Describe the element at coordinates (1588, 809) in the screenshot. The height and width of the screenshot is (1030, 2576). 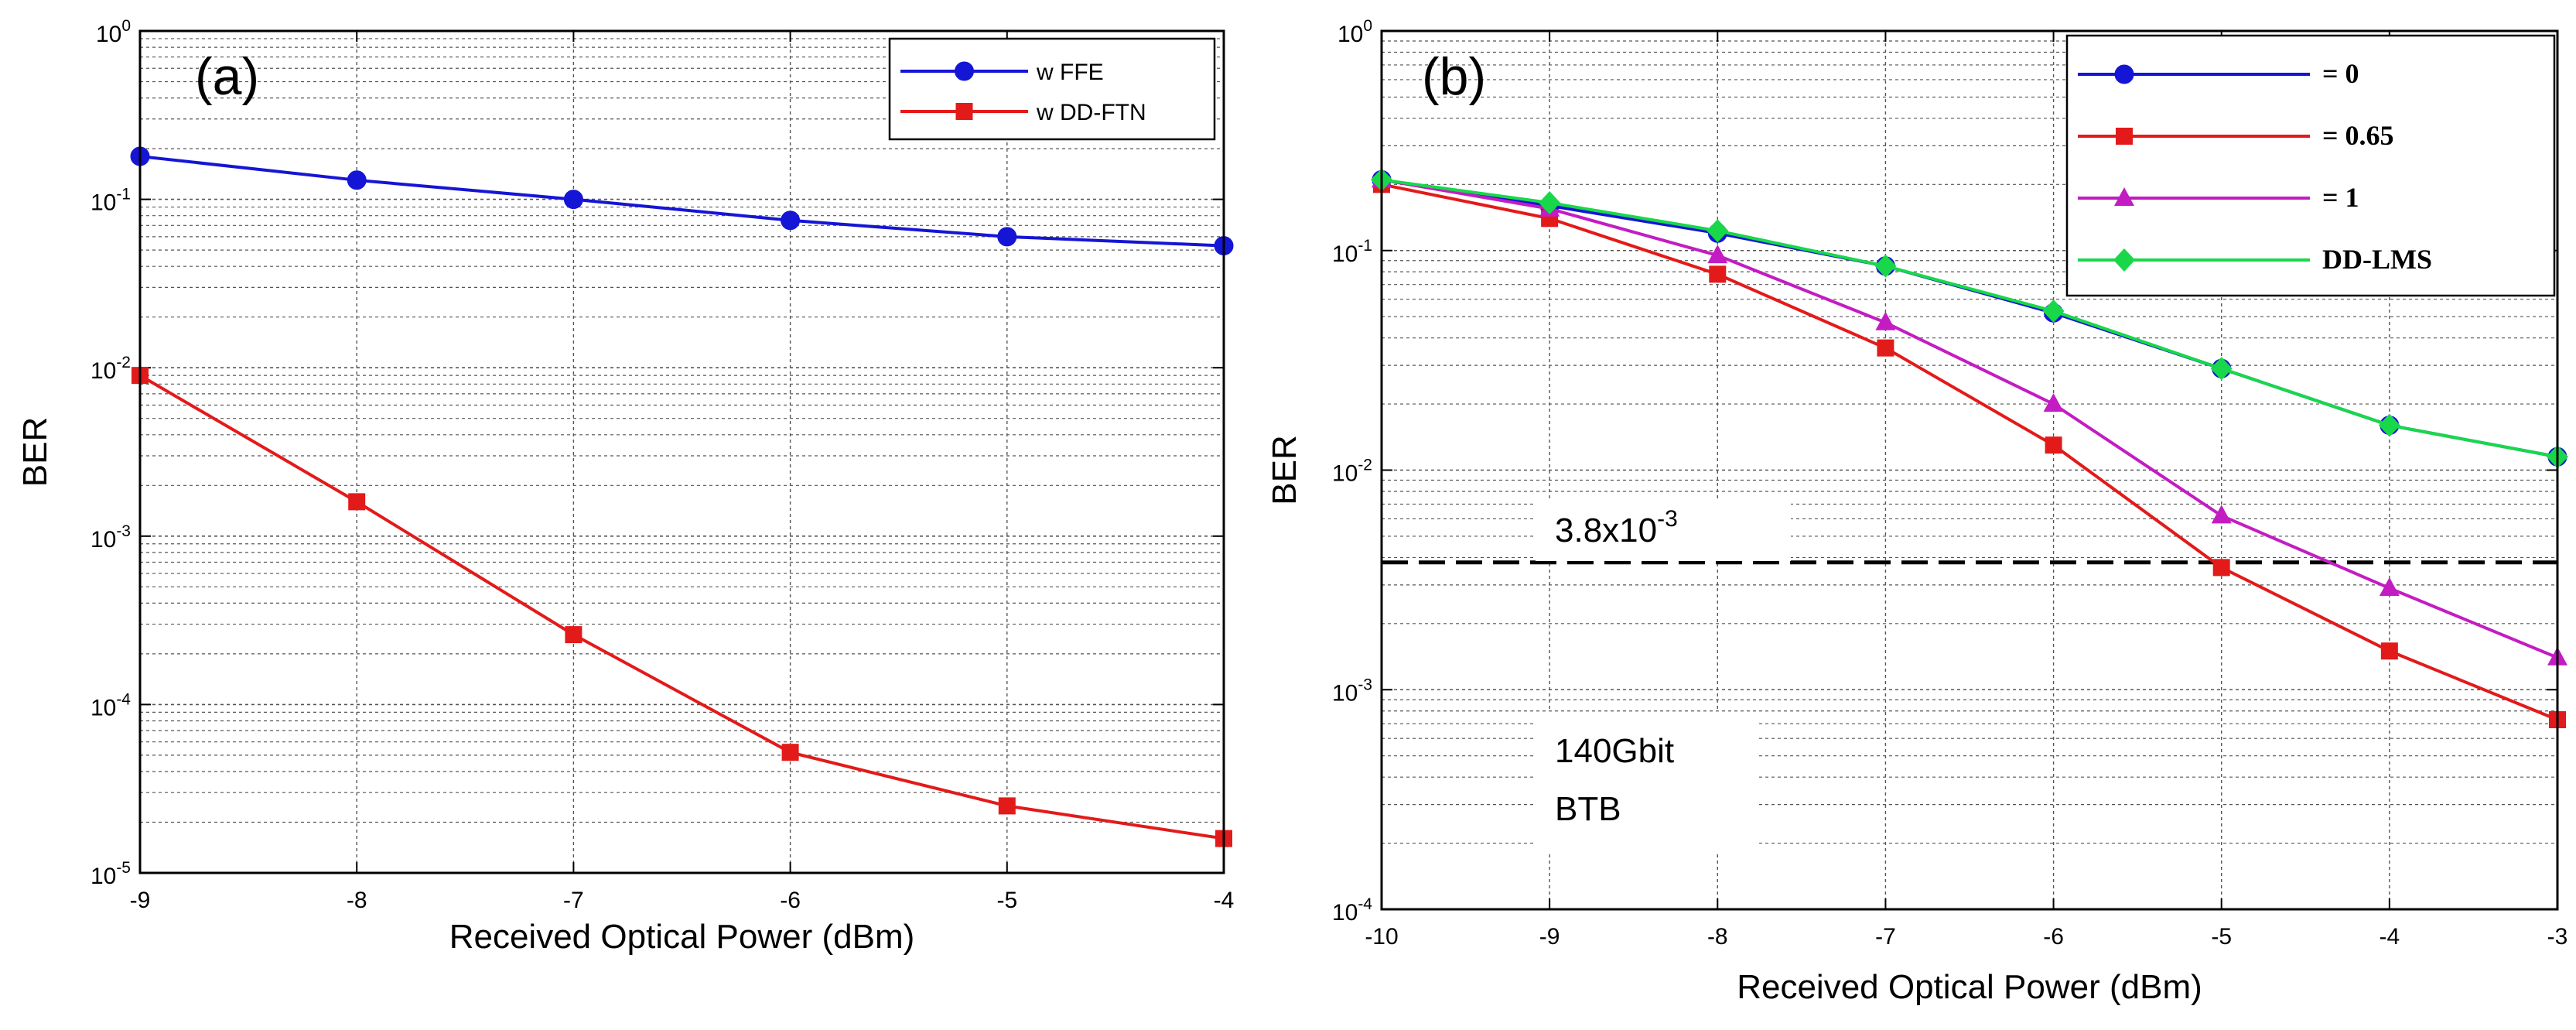
I see `annotation-line2: BTB` at that location.